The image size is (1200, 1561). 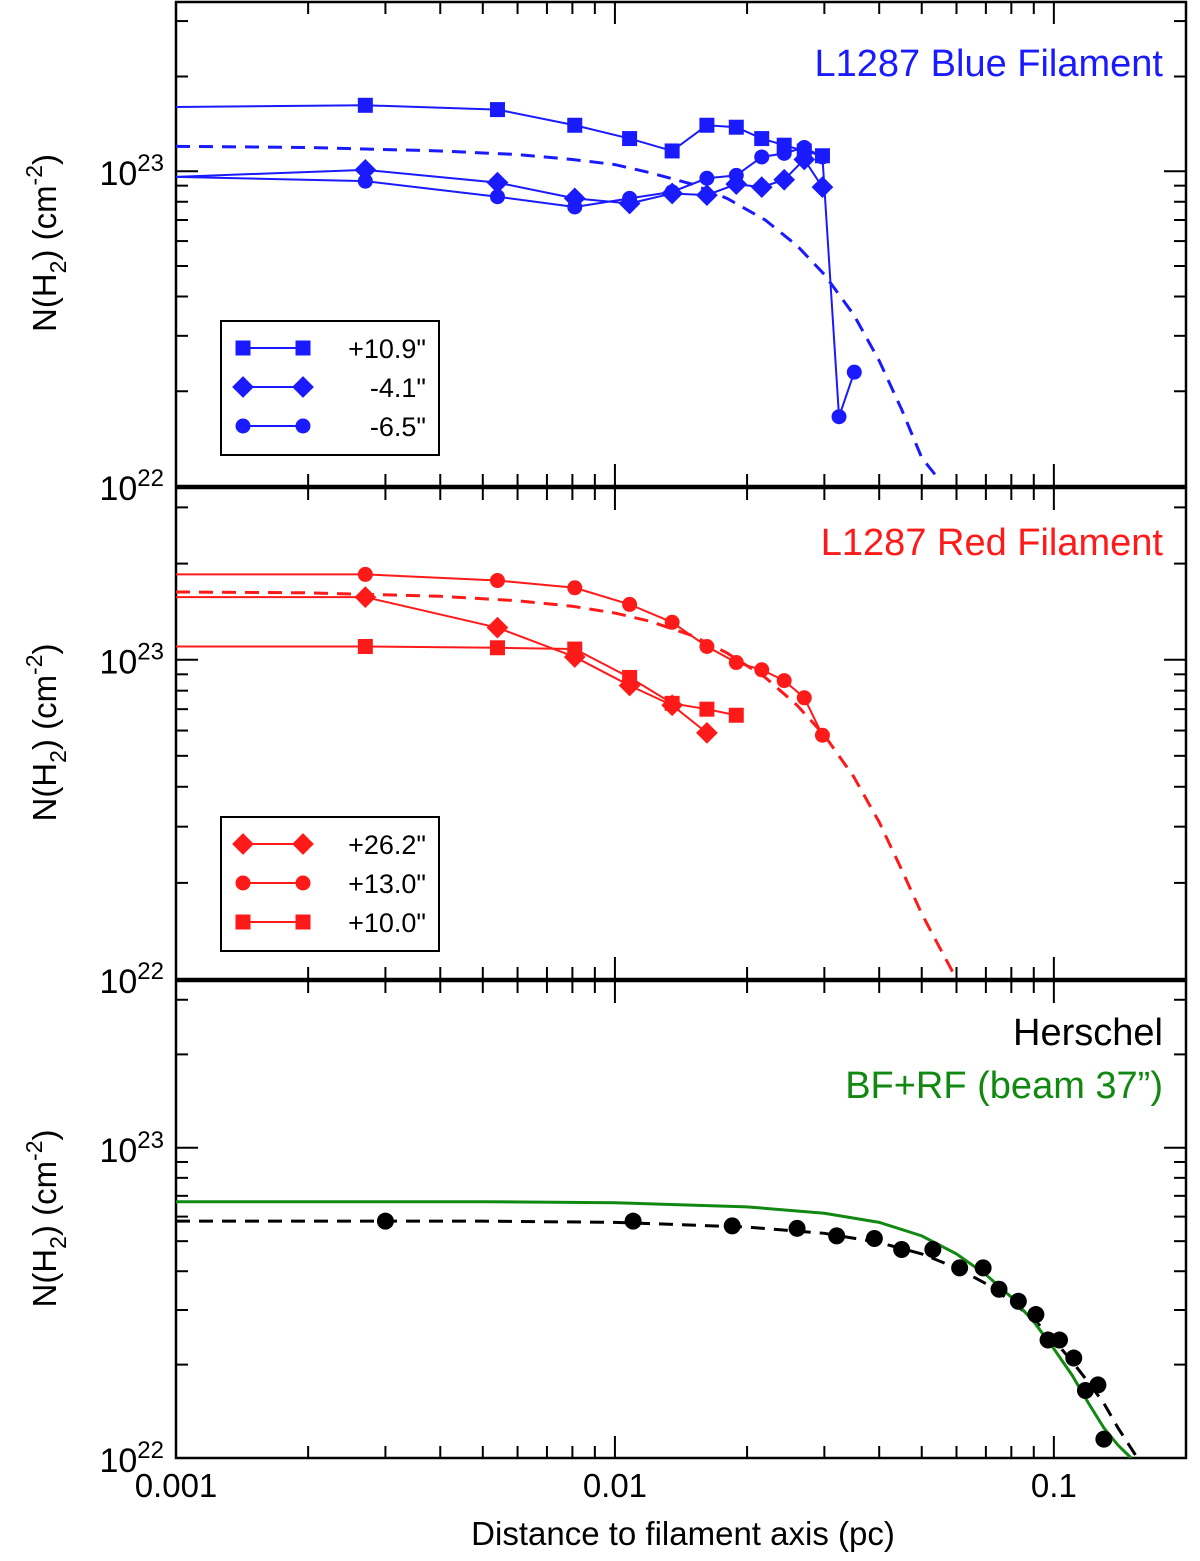 I want to click on legend-label: +10.0", so click(x=387, y=923).